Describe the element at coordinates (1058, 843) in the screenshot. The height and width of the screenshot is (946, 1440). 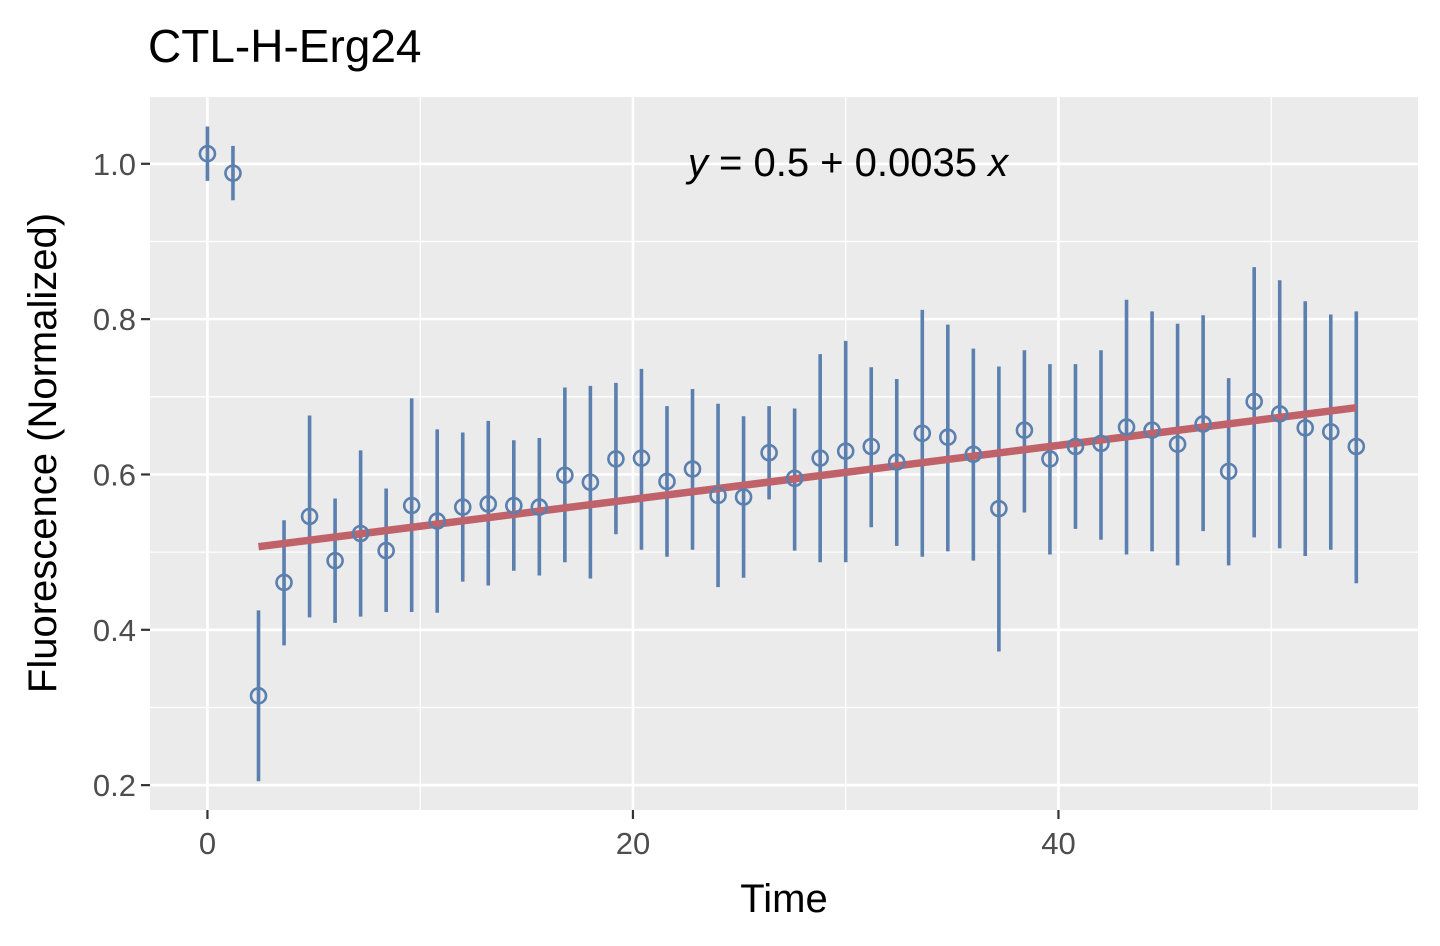
I see `x-tick-label: 40` at that location.